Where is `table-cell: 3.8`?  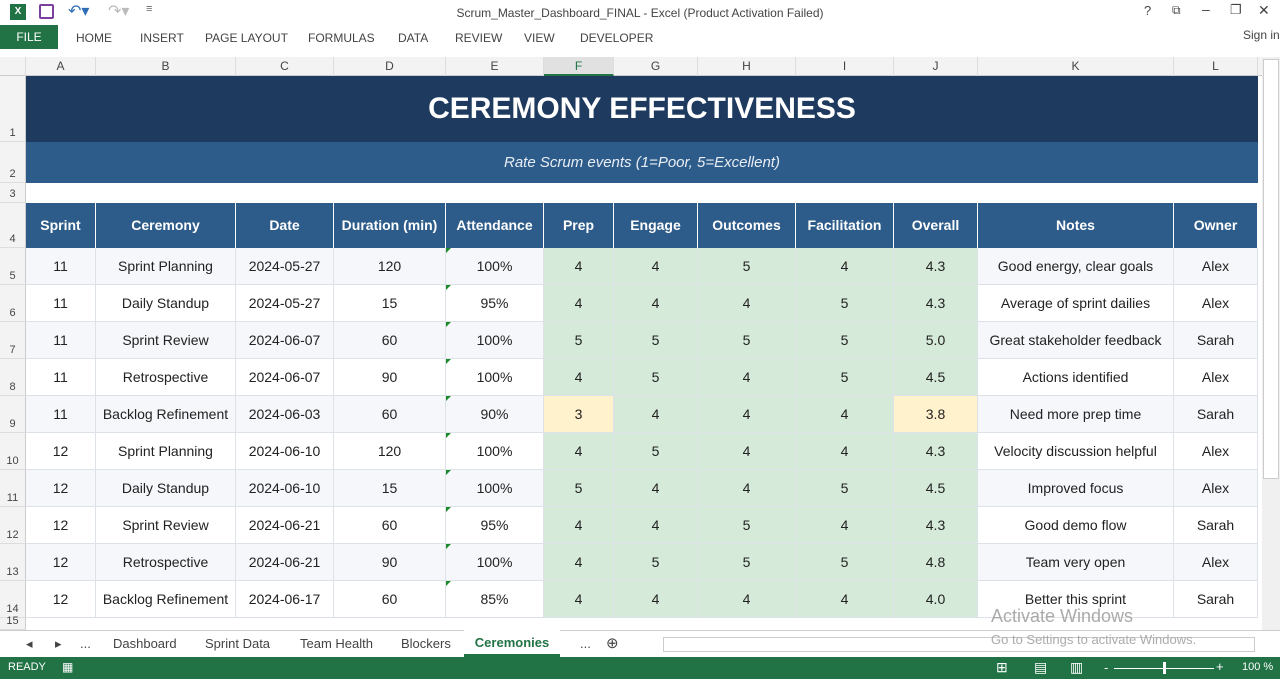
table-cell: 3.8 is located at coordinates (936, 414).